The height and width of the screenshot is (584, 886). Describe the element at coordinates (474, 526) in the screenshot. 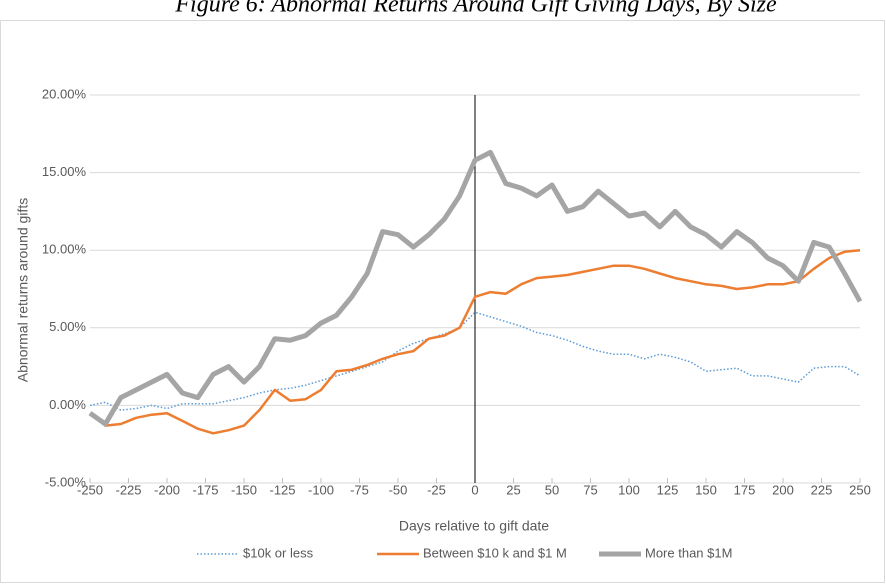

I see `x-axis-label: Days relative to gift date` at that location.